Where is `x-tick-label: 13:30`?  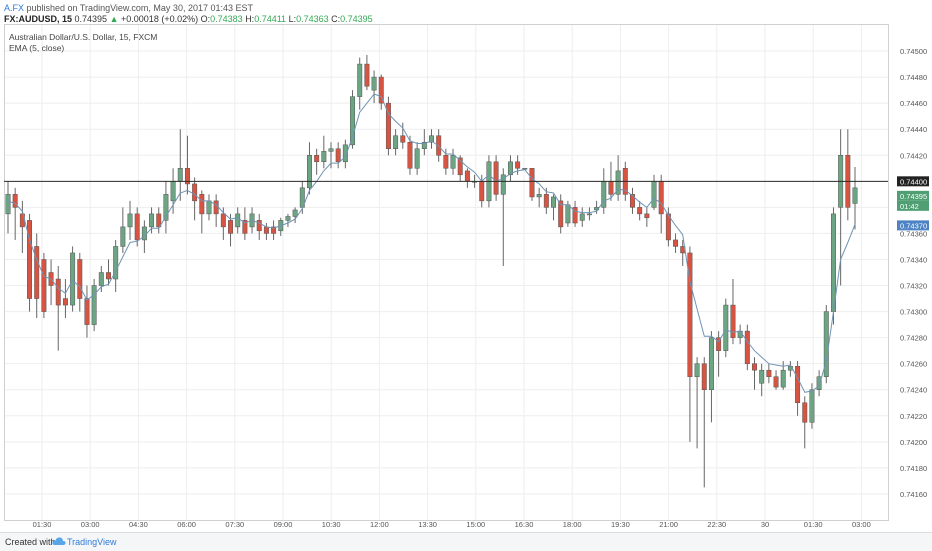 x-tick-label: 13:30 is located at coordinates (427, 524).